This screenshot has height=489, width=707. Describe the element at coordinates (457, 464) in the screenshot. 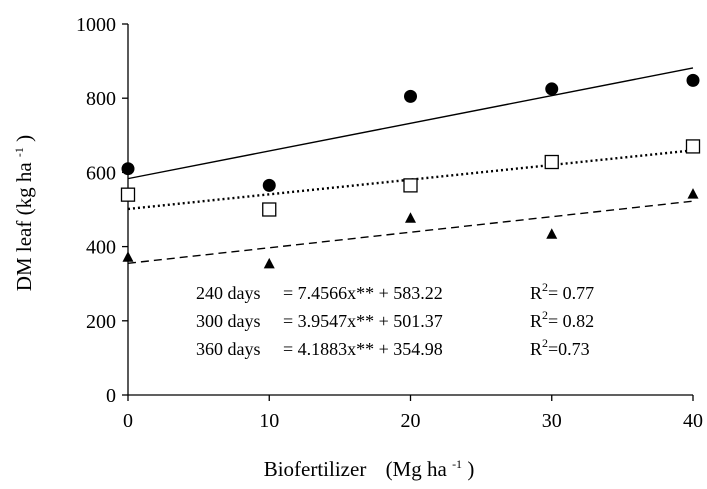

I see `x-axis-unit-exp: -1` at that location.